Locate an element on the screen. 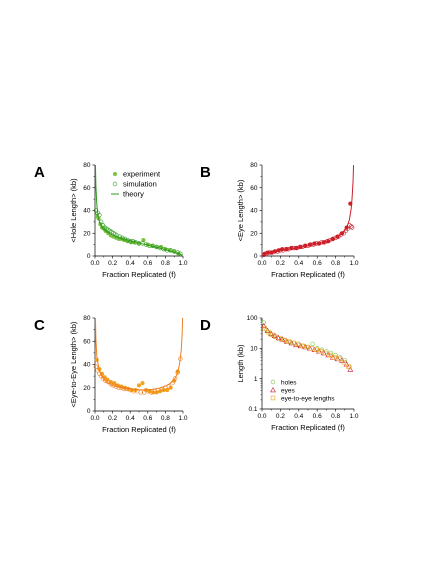  panel-letter: A is located at coordinates (39, 172).